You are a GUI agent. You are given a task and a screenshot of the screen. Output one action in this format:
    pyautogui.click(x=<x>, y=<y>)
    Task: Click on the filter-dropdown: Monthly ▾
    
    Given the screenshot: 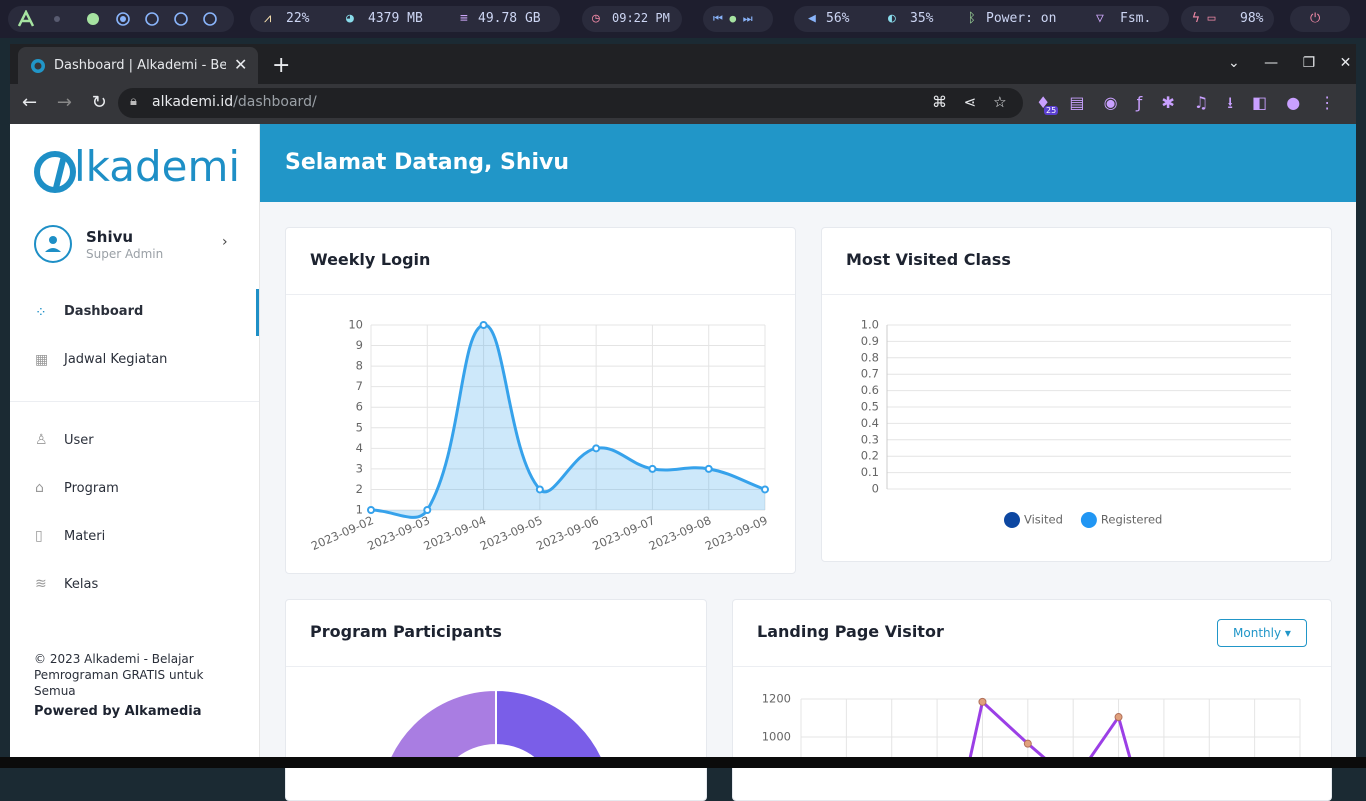 What is the action you would take?
    pyautogui.click(x=1262, y=633)
    